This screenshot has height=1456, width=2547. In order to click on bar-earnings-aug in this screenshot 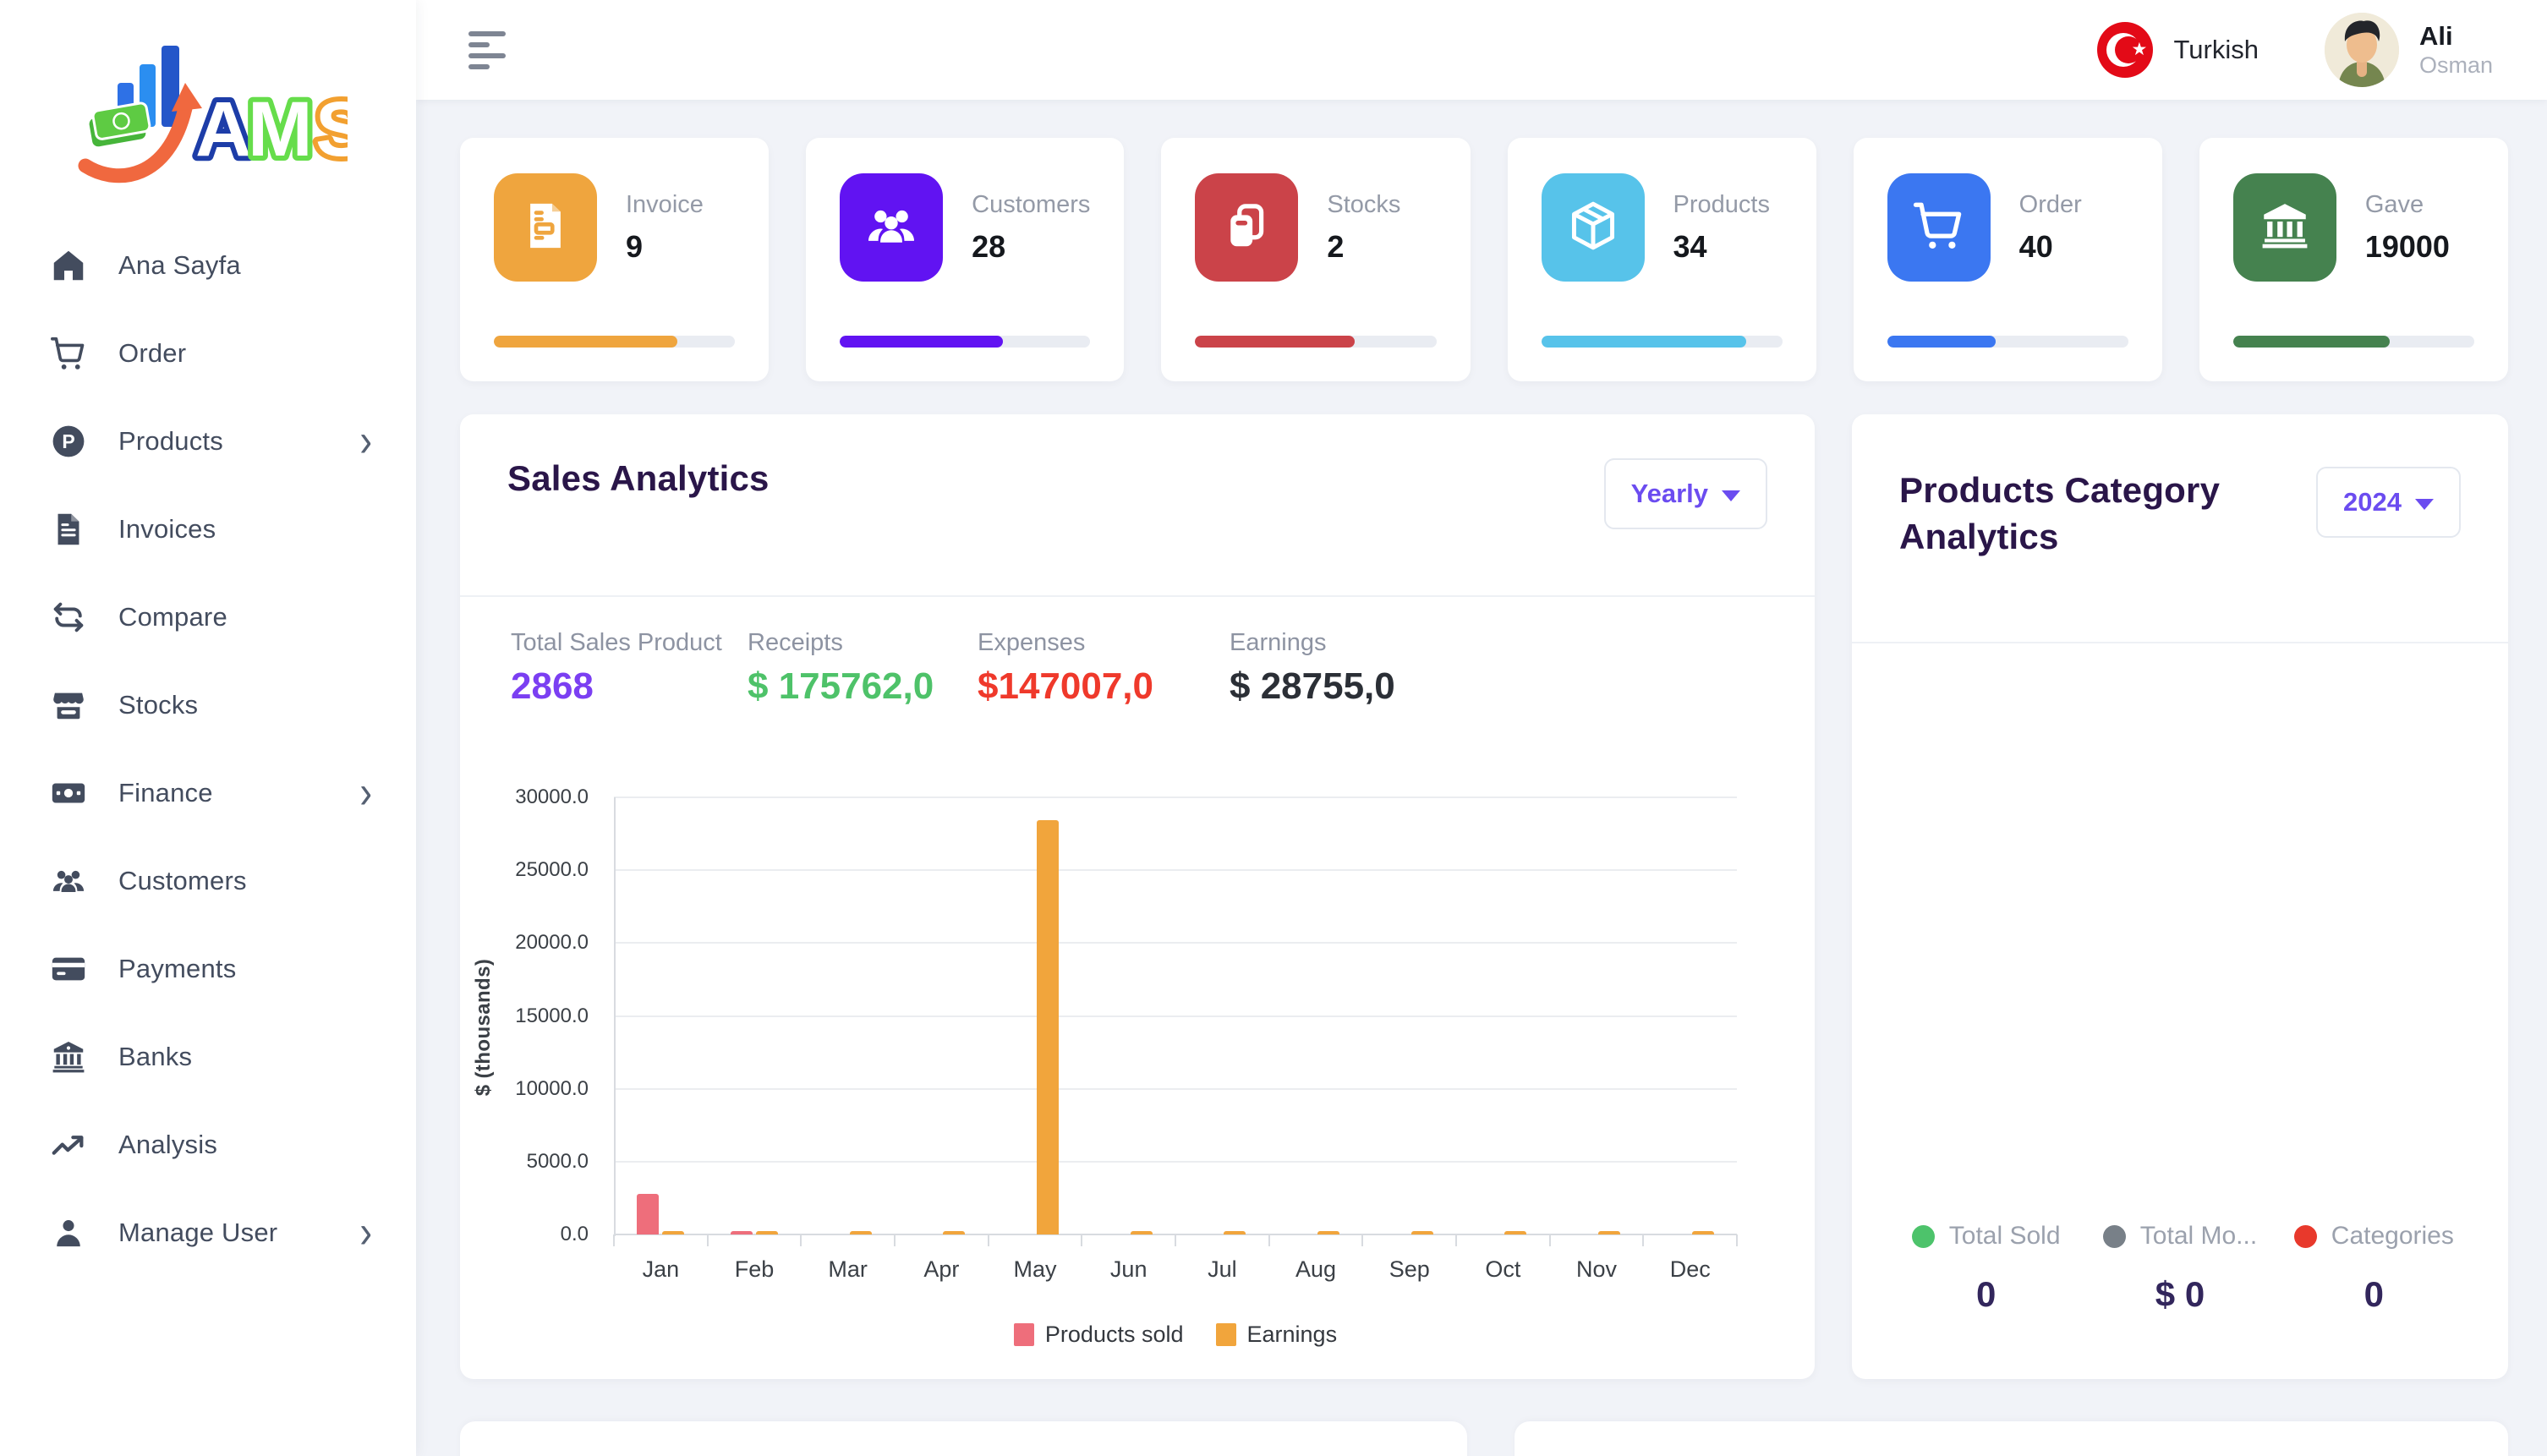, I will do `click(1328, 1233)`.